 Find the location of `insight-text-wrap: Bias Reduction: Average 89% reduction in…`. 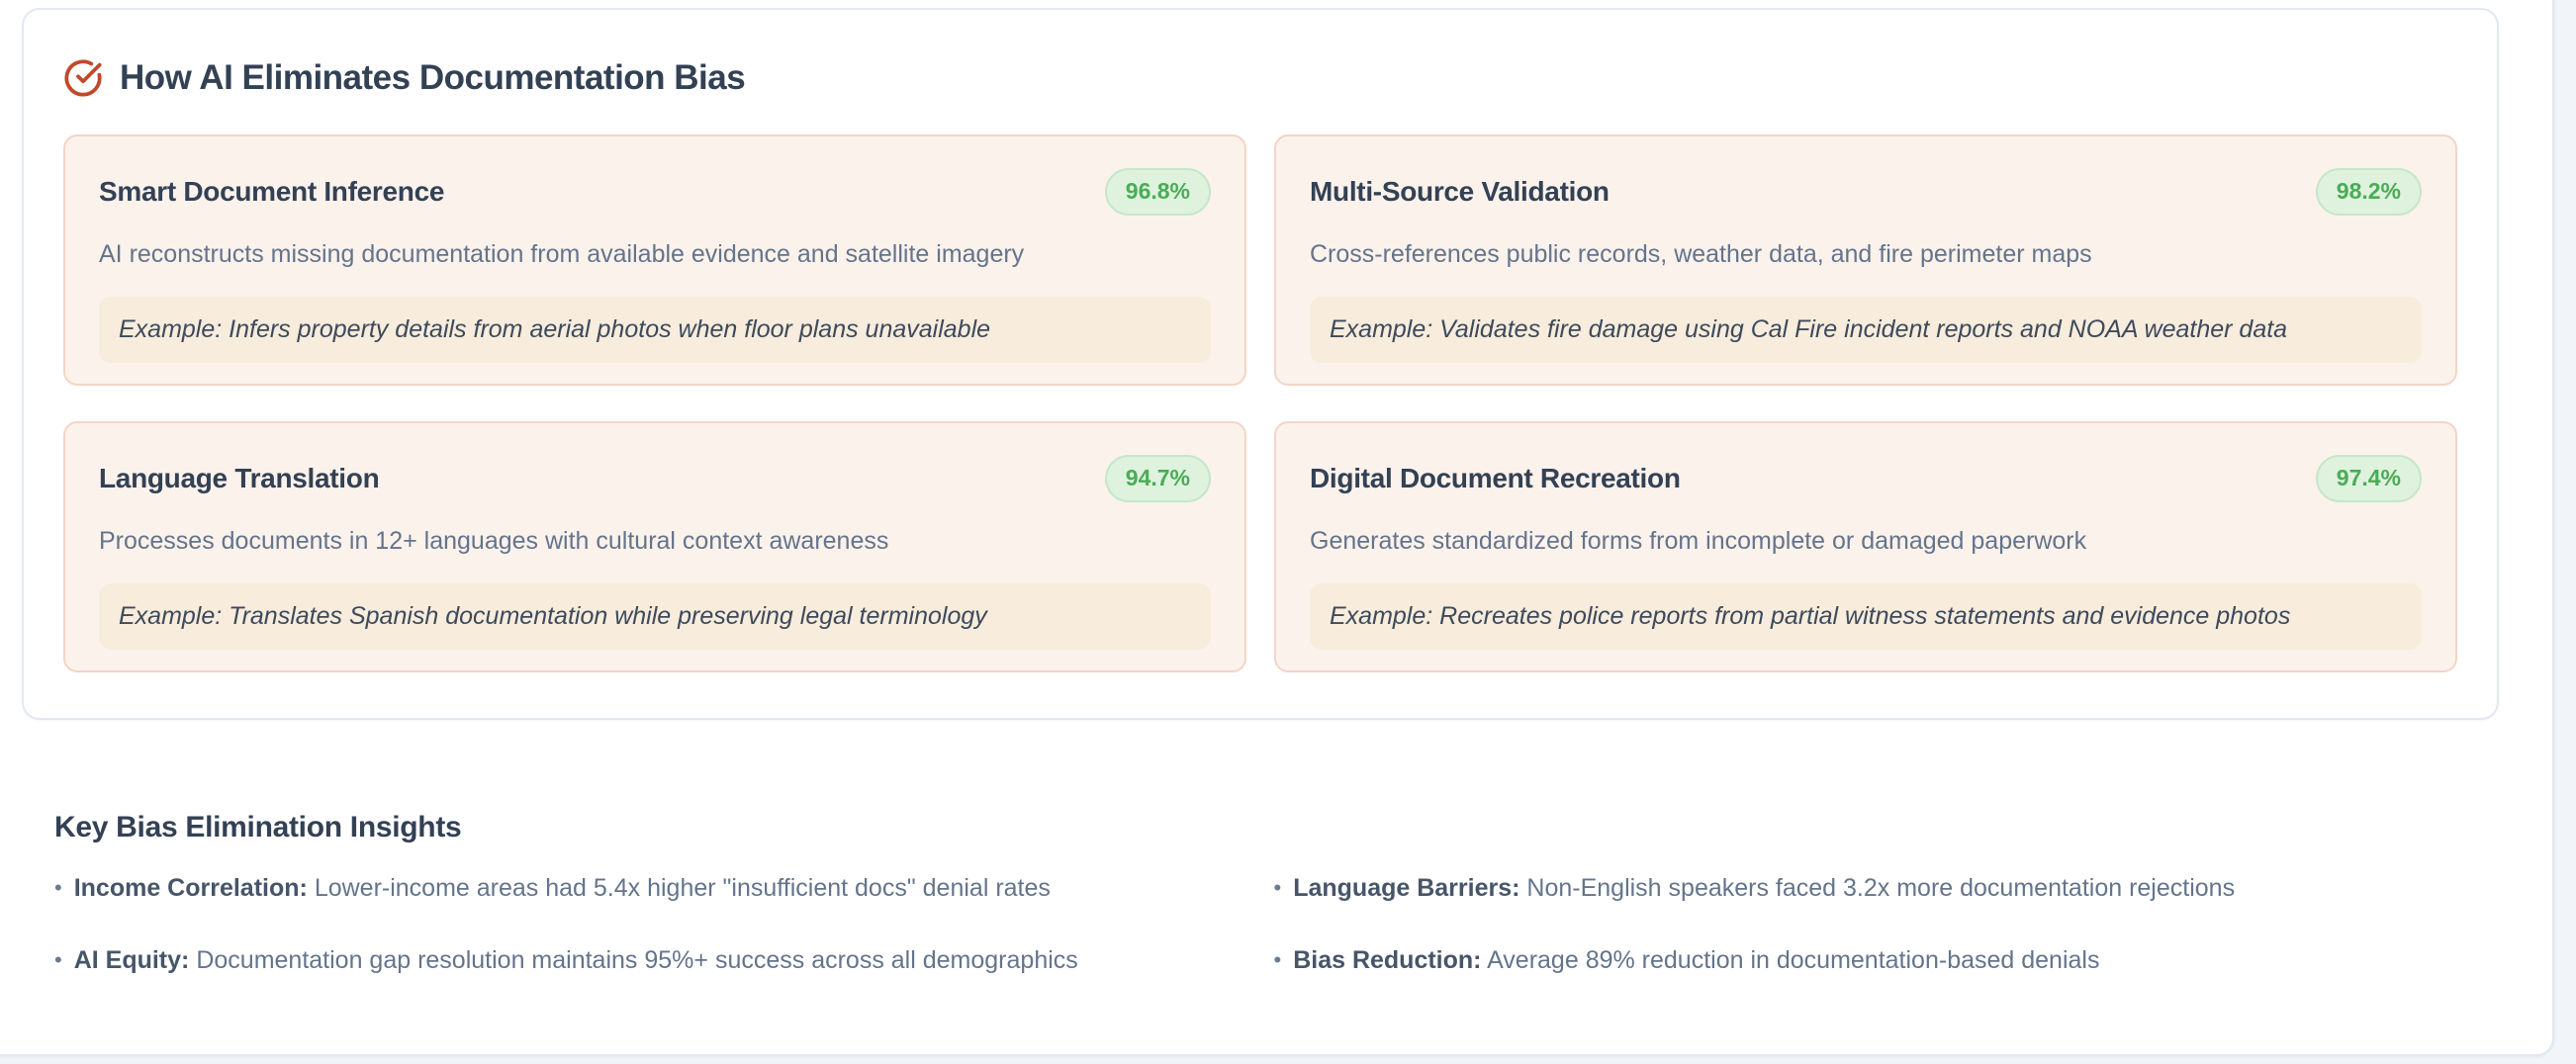

insight-text-wrap: Bias Reduction: Average 89% reduction in… is located at coordinates (1696, 960).